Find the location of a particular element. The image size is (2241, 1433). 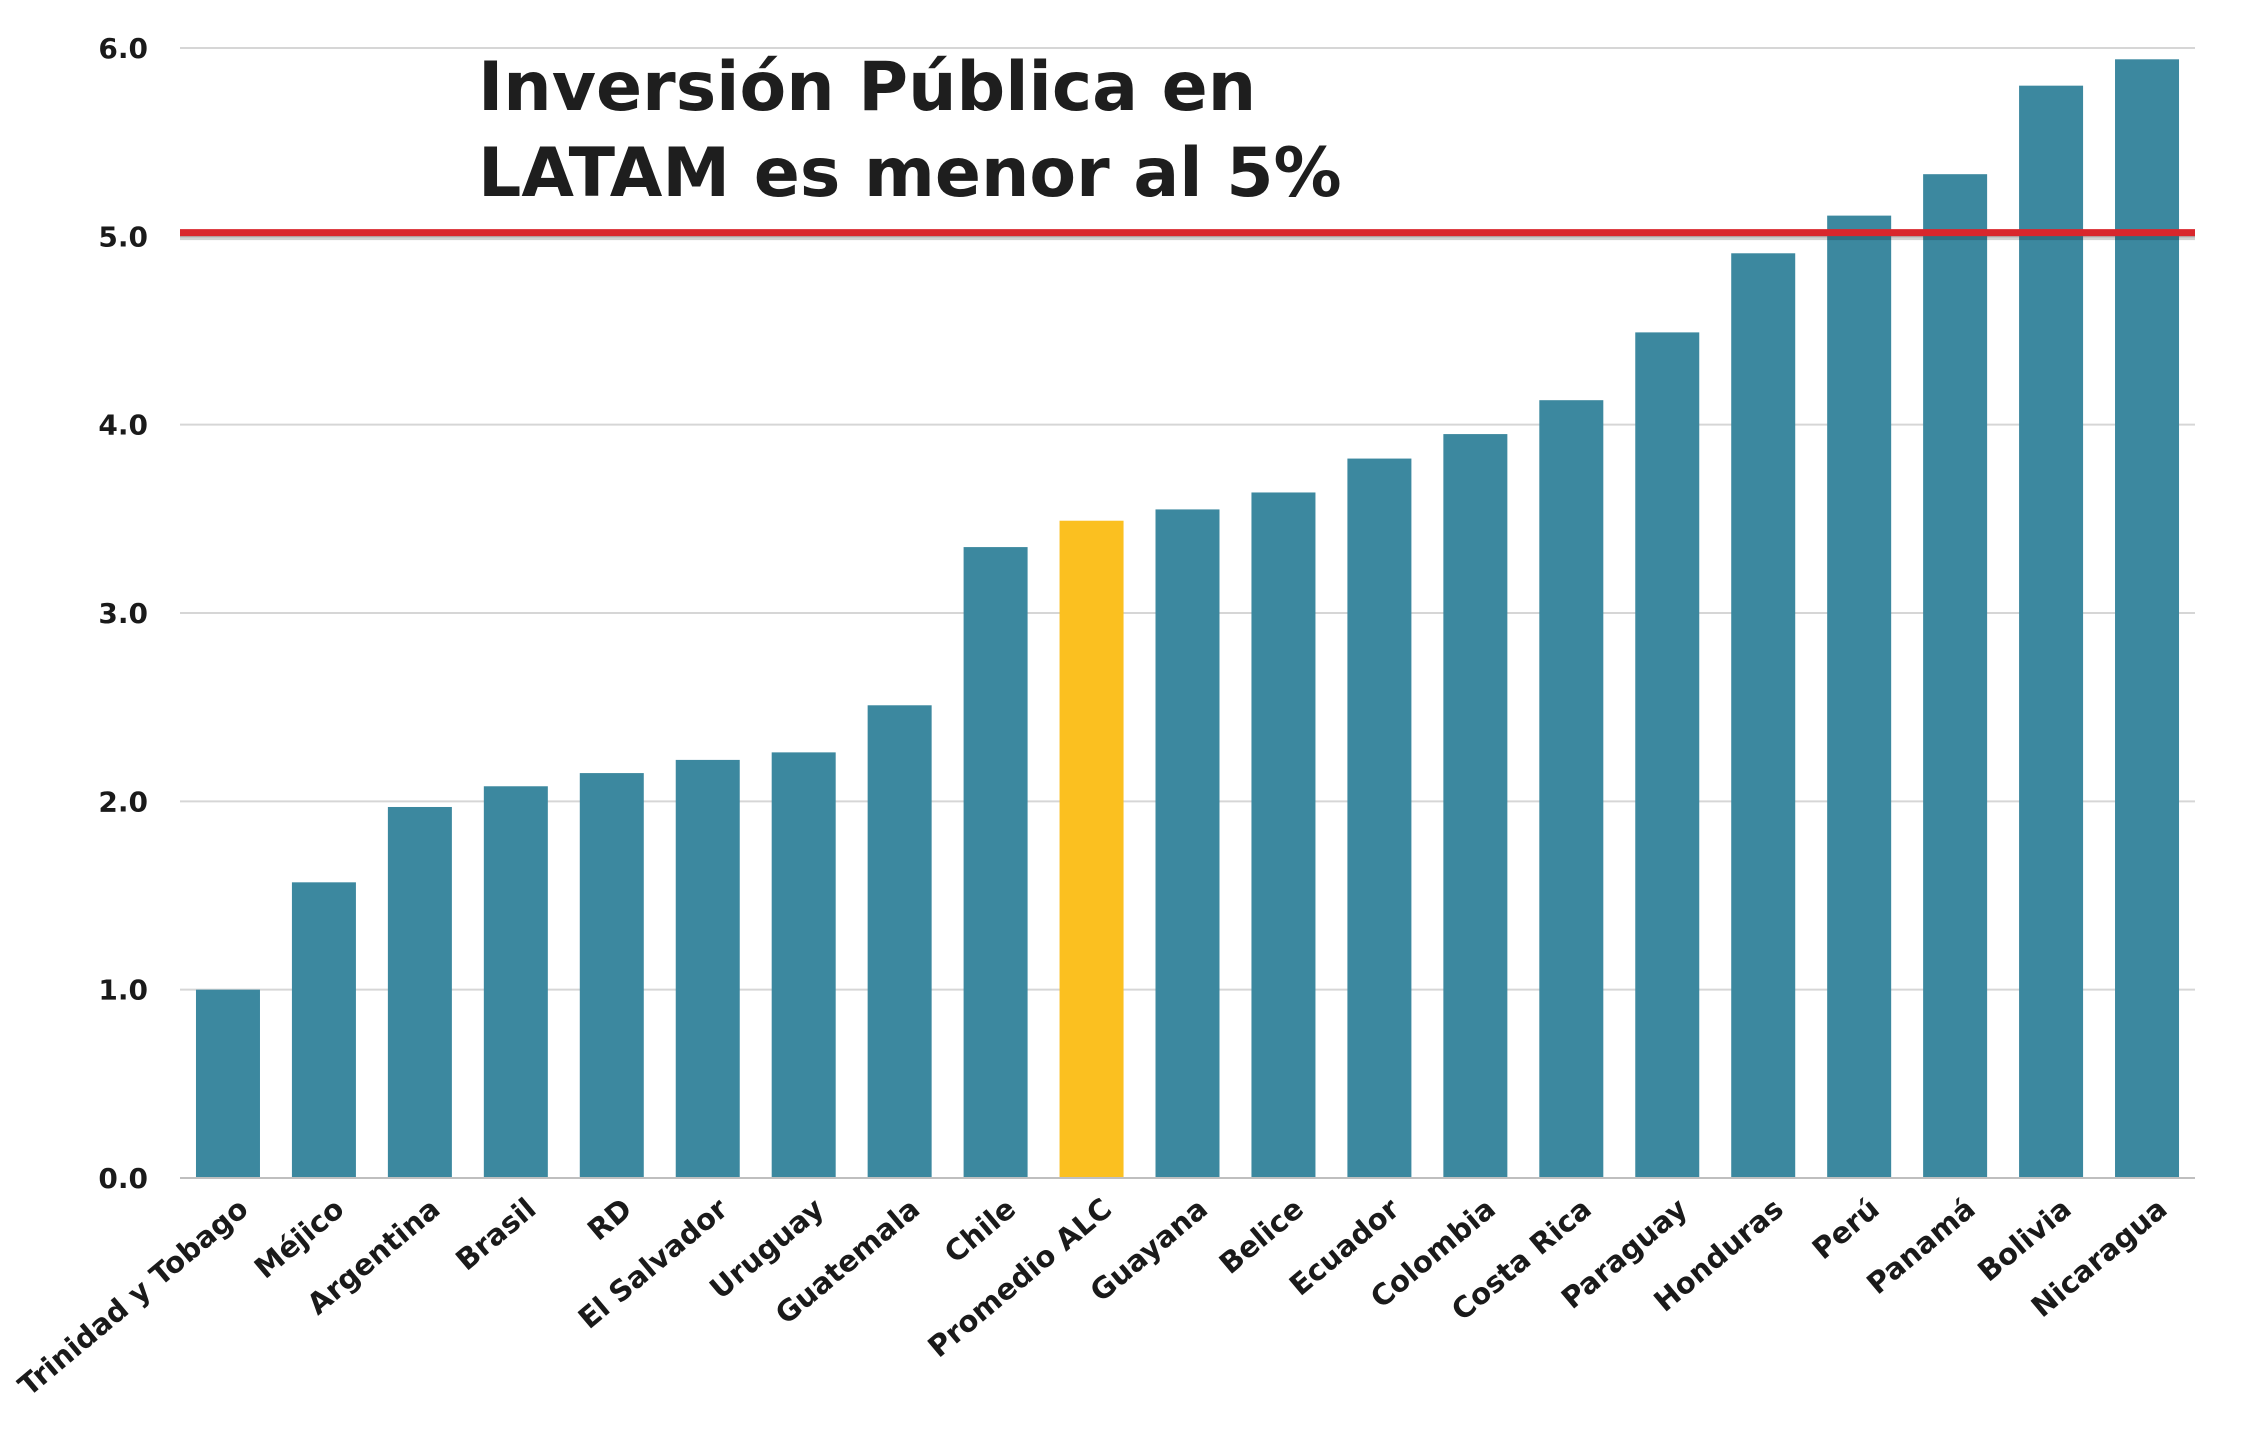

y-axis-tick-labels: 0.0 1.0 2.0 3.0 4.0 5.0 6.0 is located at coordinates (123, 613).